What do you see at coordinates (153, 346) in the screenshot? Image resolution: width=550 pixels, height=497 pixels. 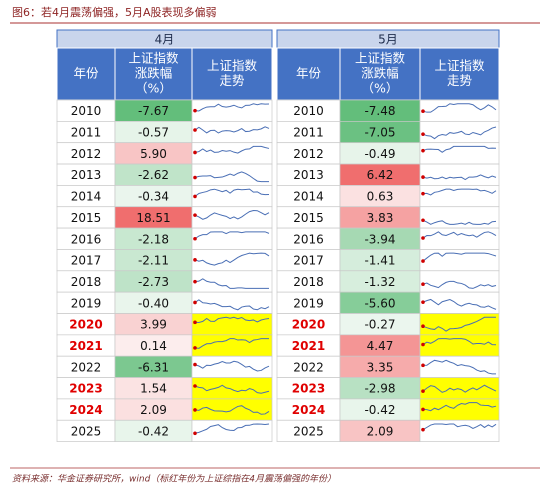 I see `change-text: 0.14` at bounding box center [153, 346].